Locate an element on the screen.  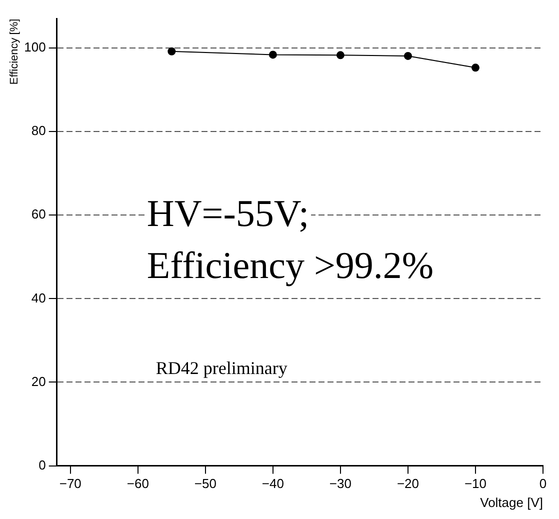
y-tick-label: 60 is located at coordinates (38, 214).